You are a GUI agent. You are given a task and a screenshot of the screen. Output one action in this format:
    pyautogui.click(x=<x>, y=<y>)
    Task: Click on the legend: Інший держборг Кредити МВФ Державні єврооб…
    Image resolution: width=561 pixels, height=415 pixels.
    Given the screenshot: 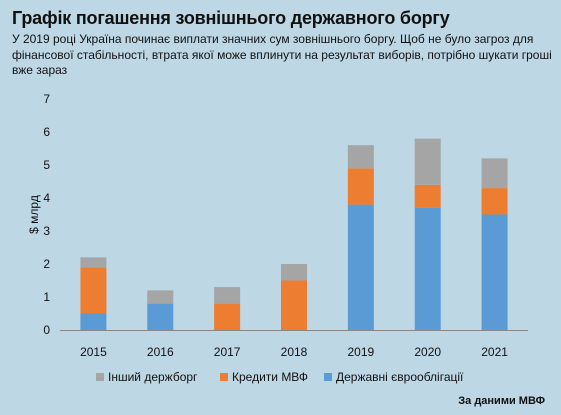 What is the action you would take?
    pyautogui.click(x=280, y=377)
    